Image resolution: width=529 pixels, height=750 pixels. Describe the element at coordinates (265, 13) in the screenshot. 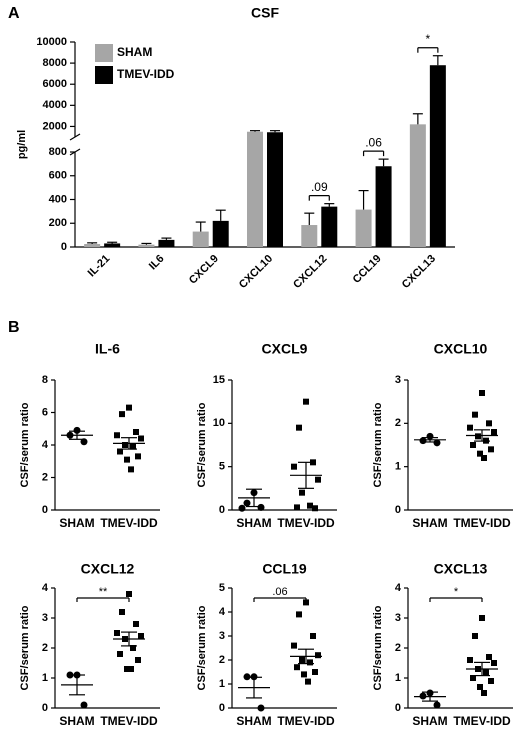

I see `chart-title: CSF` at that location.